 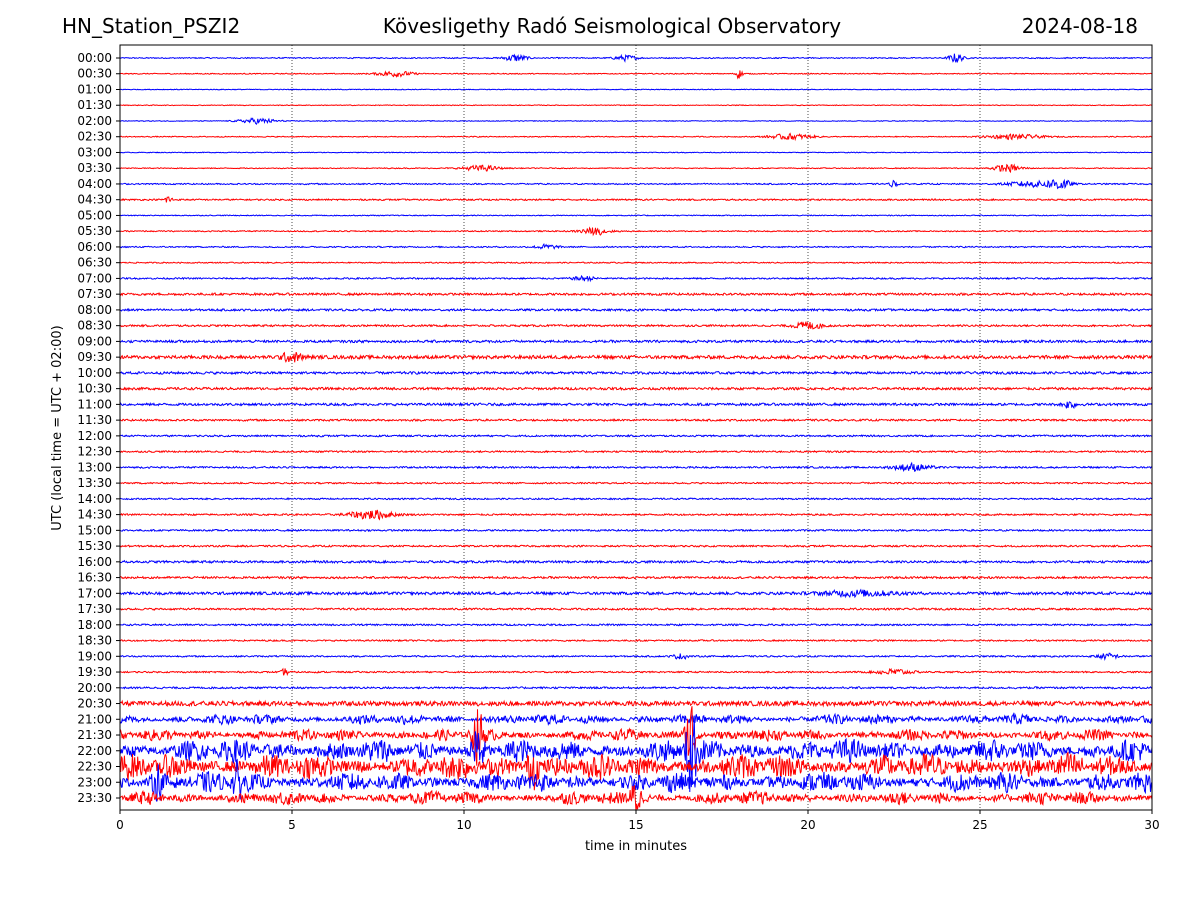 I want to click on y-tick-label: 21:00, so click(x=94, y=719).